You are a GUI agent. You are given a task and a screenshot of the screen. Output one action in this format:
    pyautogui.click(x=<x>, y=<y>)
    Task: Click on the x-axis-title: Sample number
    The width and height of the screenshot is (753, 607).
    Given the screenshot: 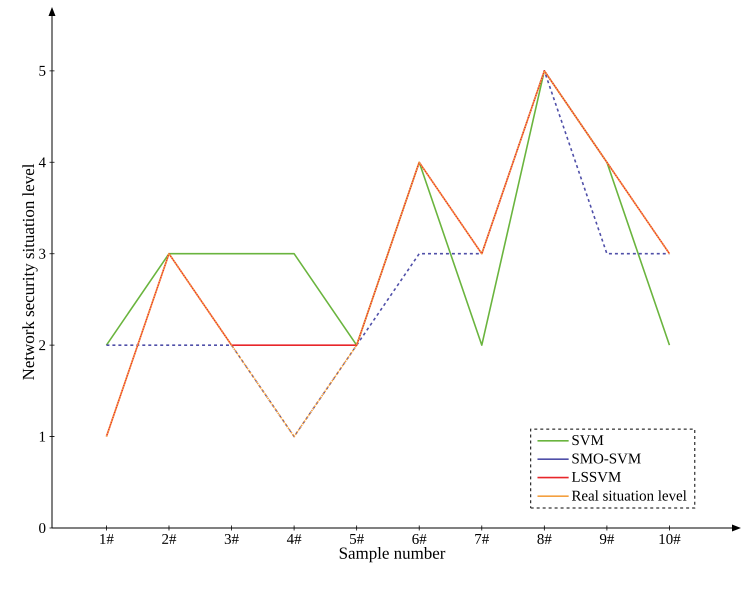 What is the action you would take?
    pyautogui.click(x=393, y=554)
    